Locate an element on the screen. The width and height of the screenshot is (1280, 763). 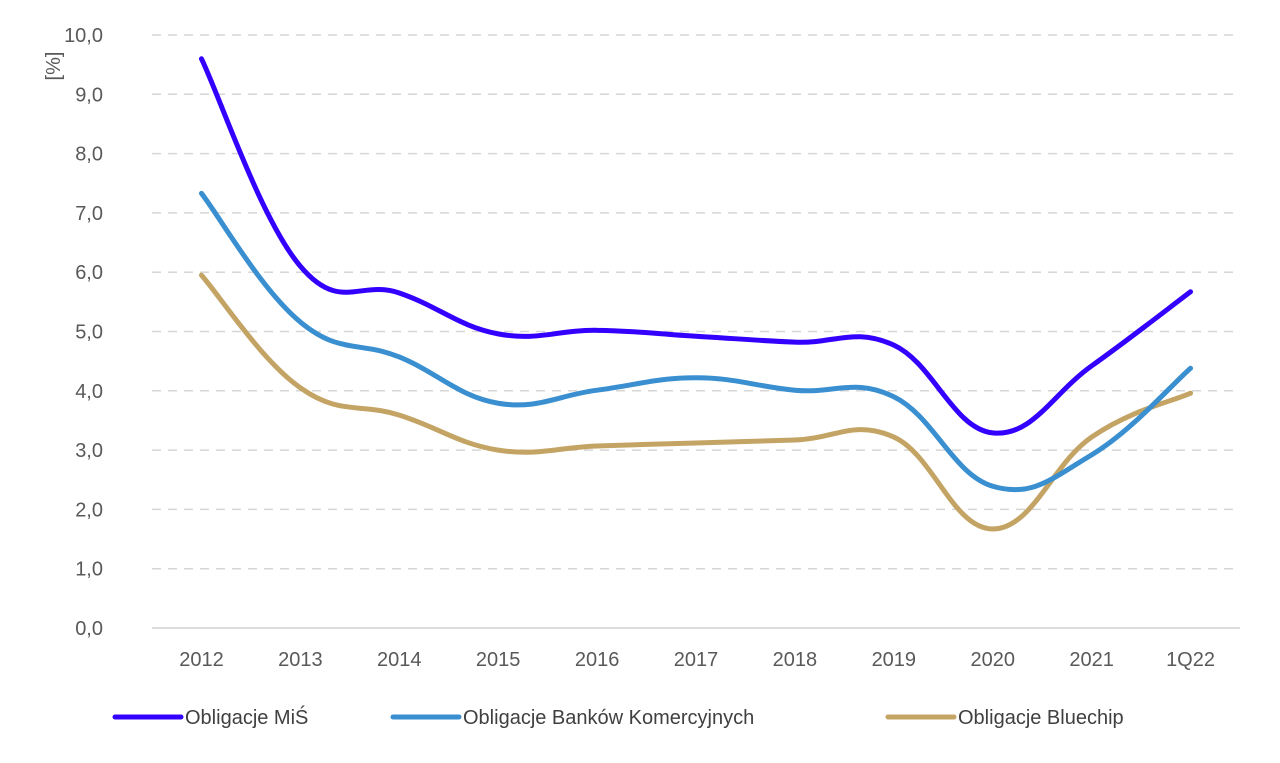
y-tick-label: 0,0 is located at coordinates (89, 629).